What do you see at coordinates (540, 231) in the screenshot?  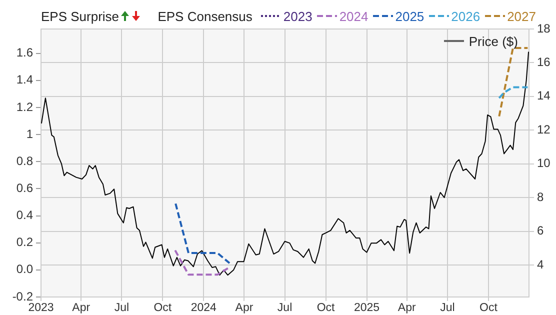 I see `y2-tick-label: 6` at bounding box center [540, 231].